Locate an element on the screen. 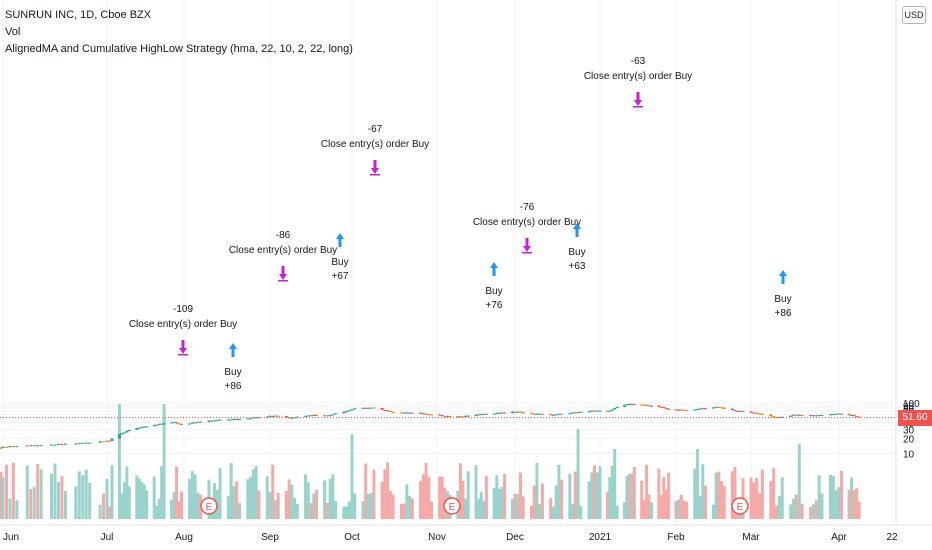 This screenshot has height=550, width=932. close-order-marker: -63 Close entry(s) order Buy is located at coordinates (638, 82).